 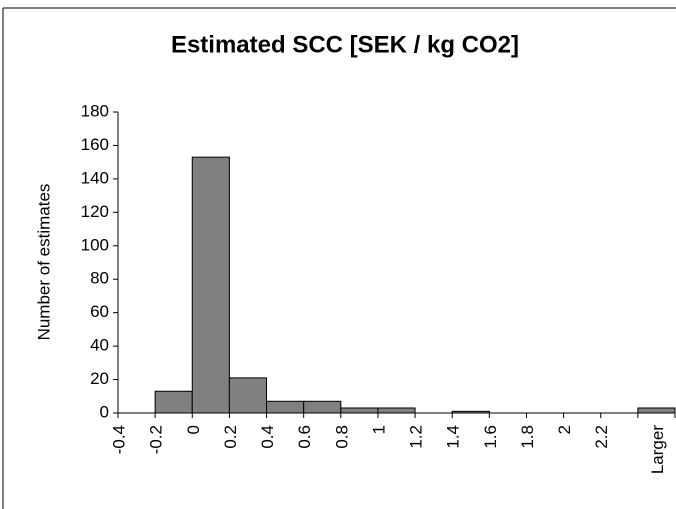 I want to click on x-tick-label: 0, so click(x=193, y=429).